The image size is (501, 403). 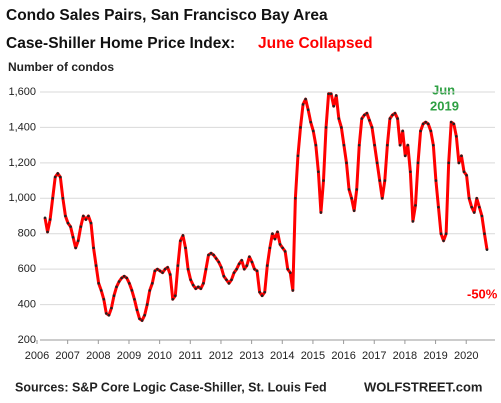 What do you see at coordinates (22, 198) in the screenshot?
I see `y-tick-label: 1,000` at bounding box center [22, 198].